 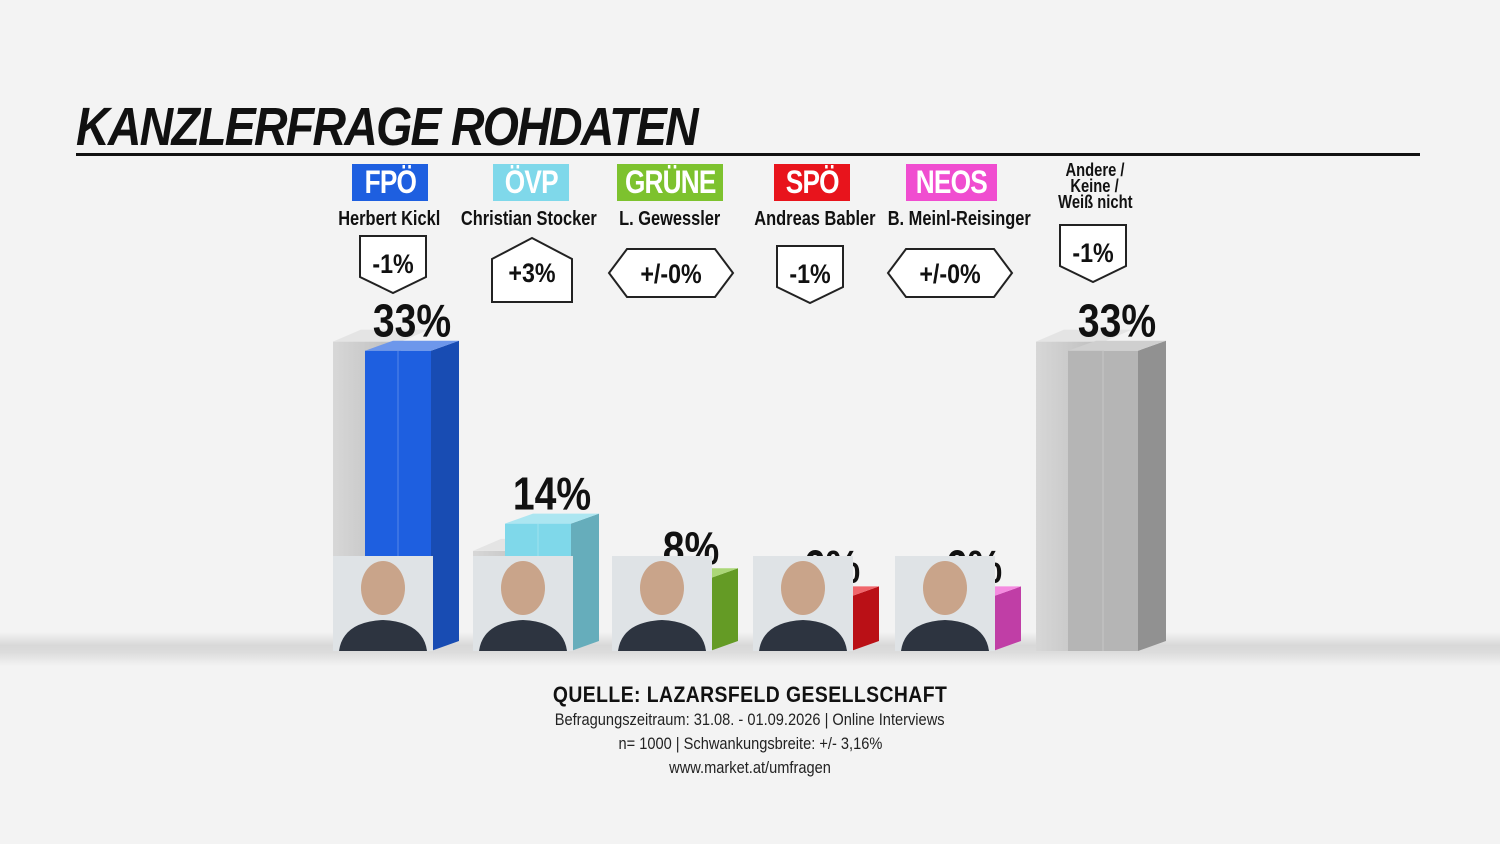 What do you see at coordinates (750, 694) in the screenshot?
I see `source-title: QUELLE: LAZARSFELD GESELLSCHAFT` at bounding box center [750, 694].